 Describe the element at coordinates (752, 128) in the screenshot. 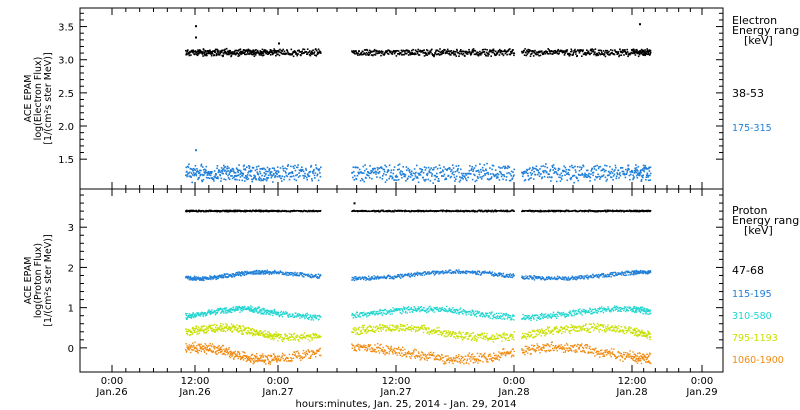

I see `legend-entry: 175-315` at that location.